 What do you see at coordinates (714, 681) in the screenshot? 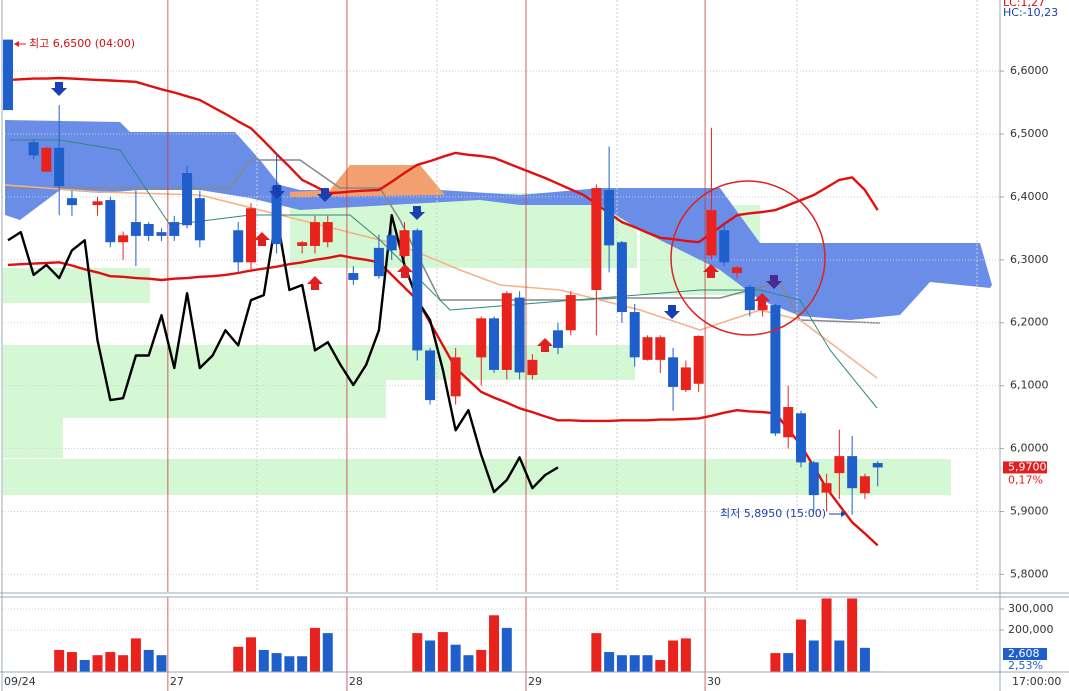
I see `x-tick-label: 30` at bounding box center [714, 681].